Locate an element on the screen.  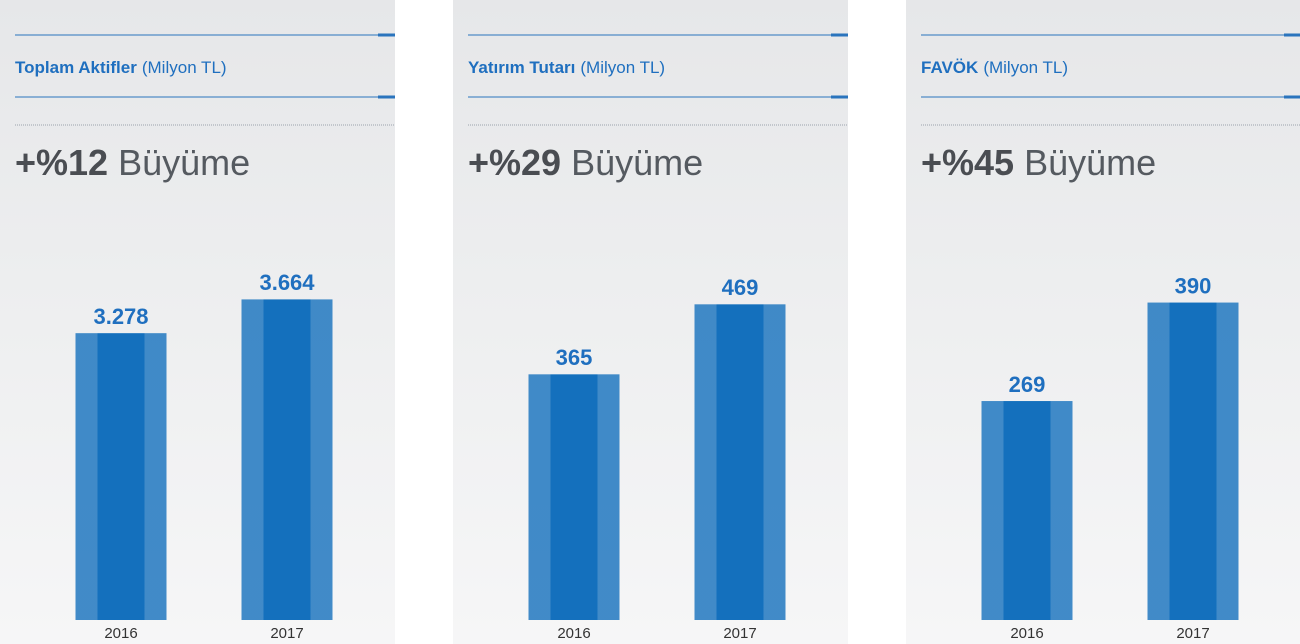
title-bold: Toplam Aktifler is located at coordinates (76, 67).